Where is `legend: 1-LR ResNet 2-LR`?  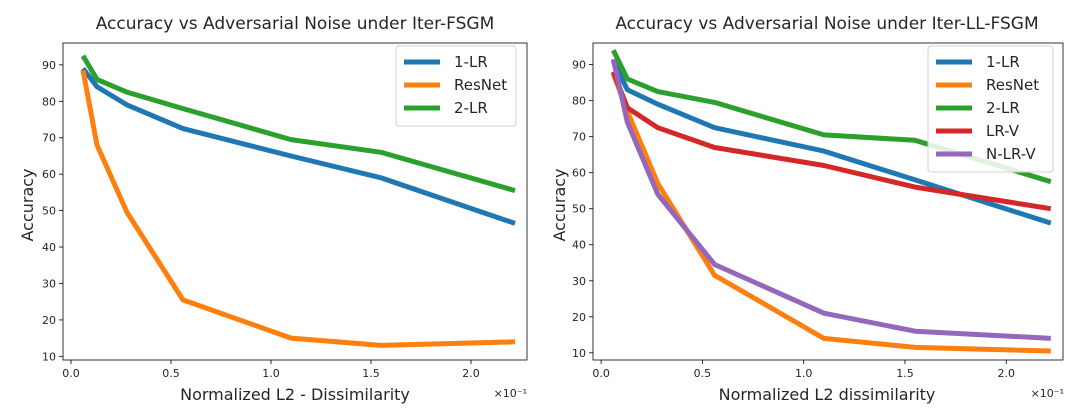 legend: 1-LR ResNet 2-LR is located at coordinates (456, 86).